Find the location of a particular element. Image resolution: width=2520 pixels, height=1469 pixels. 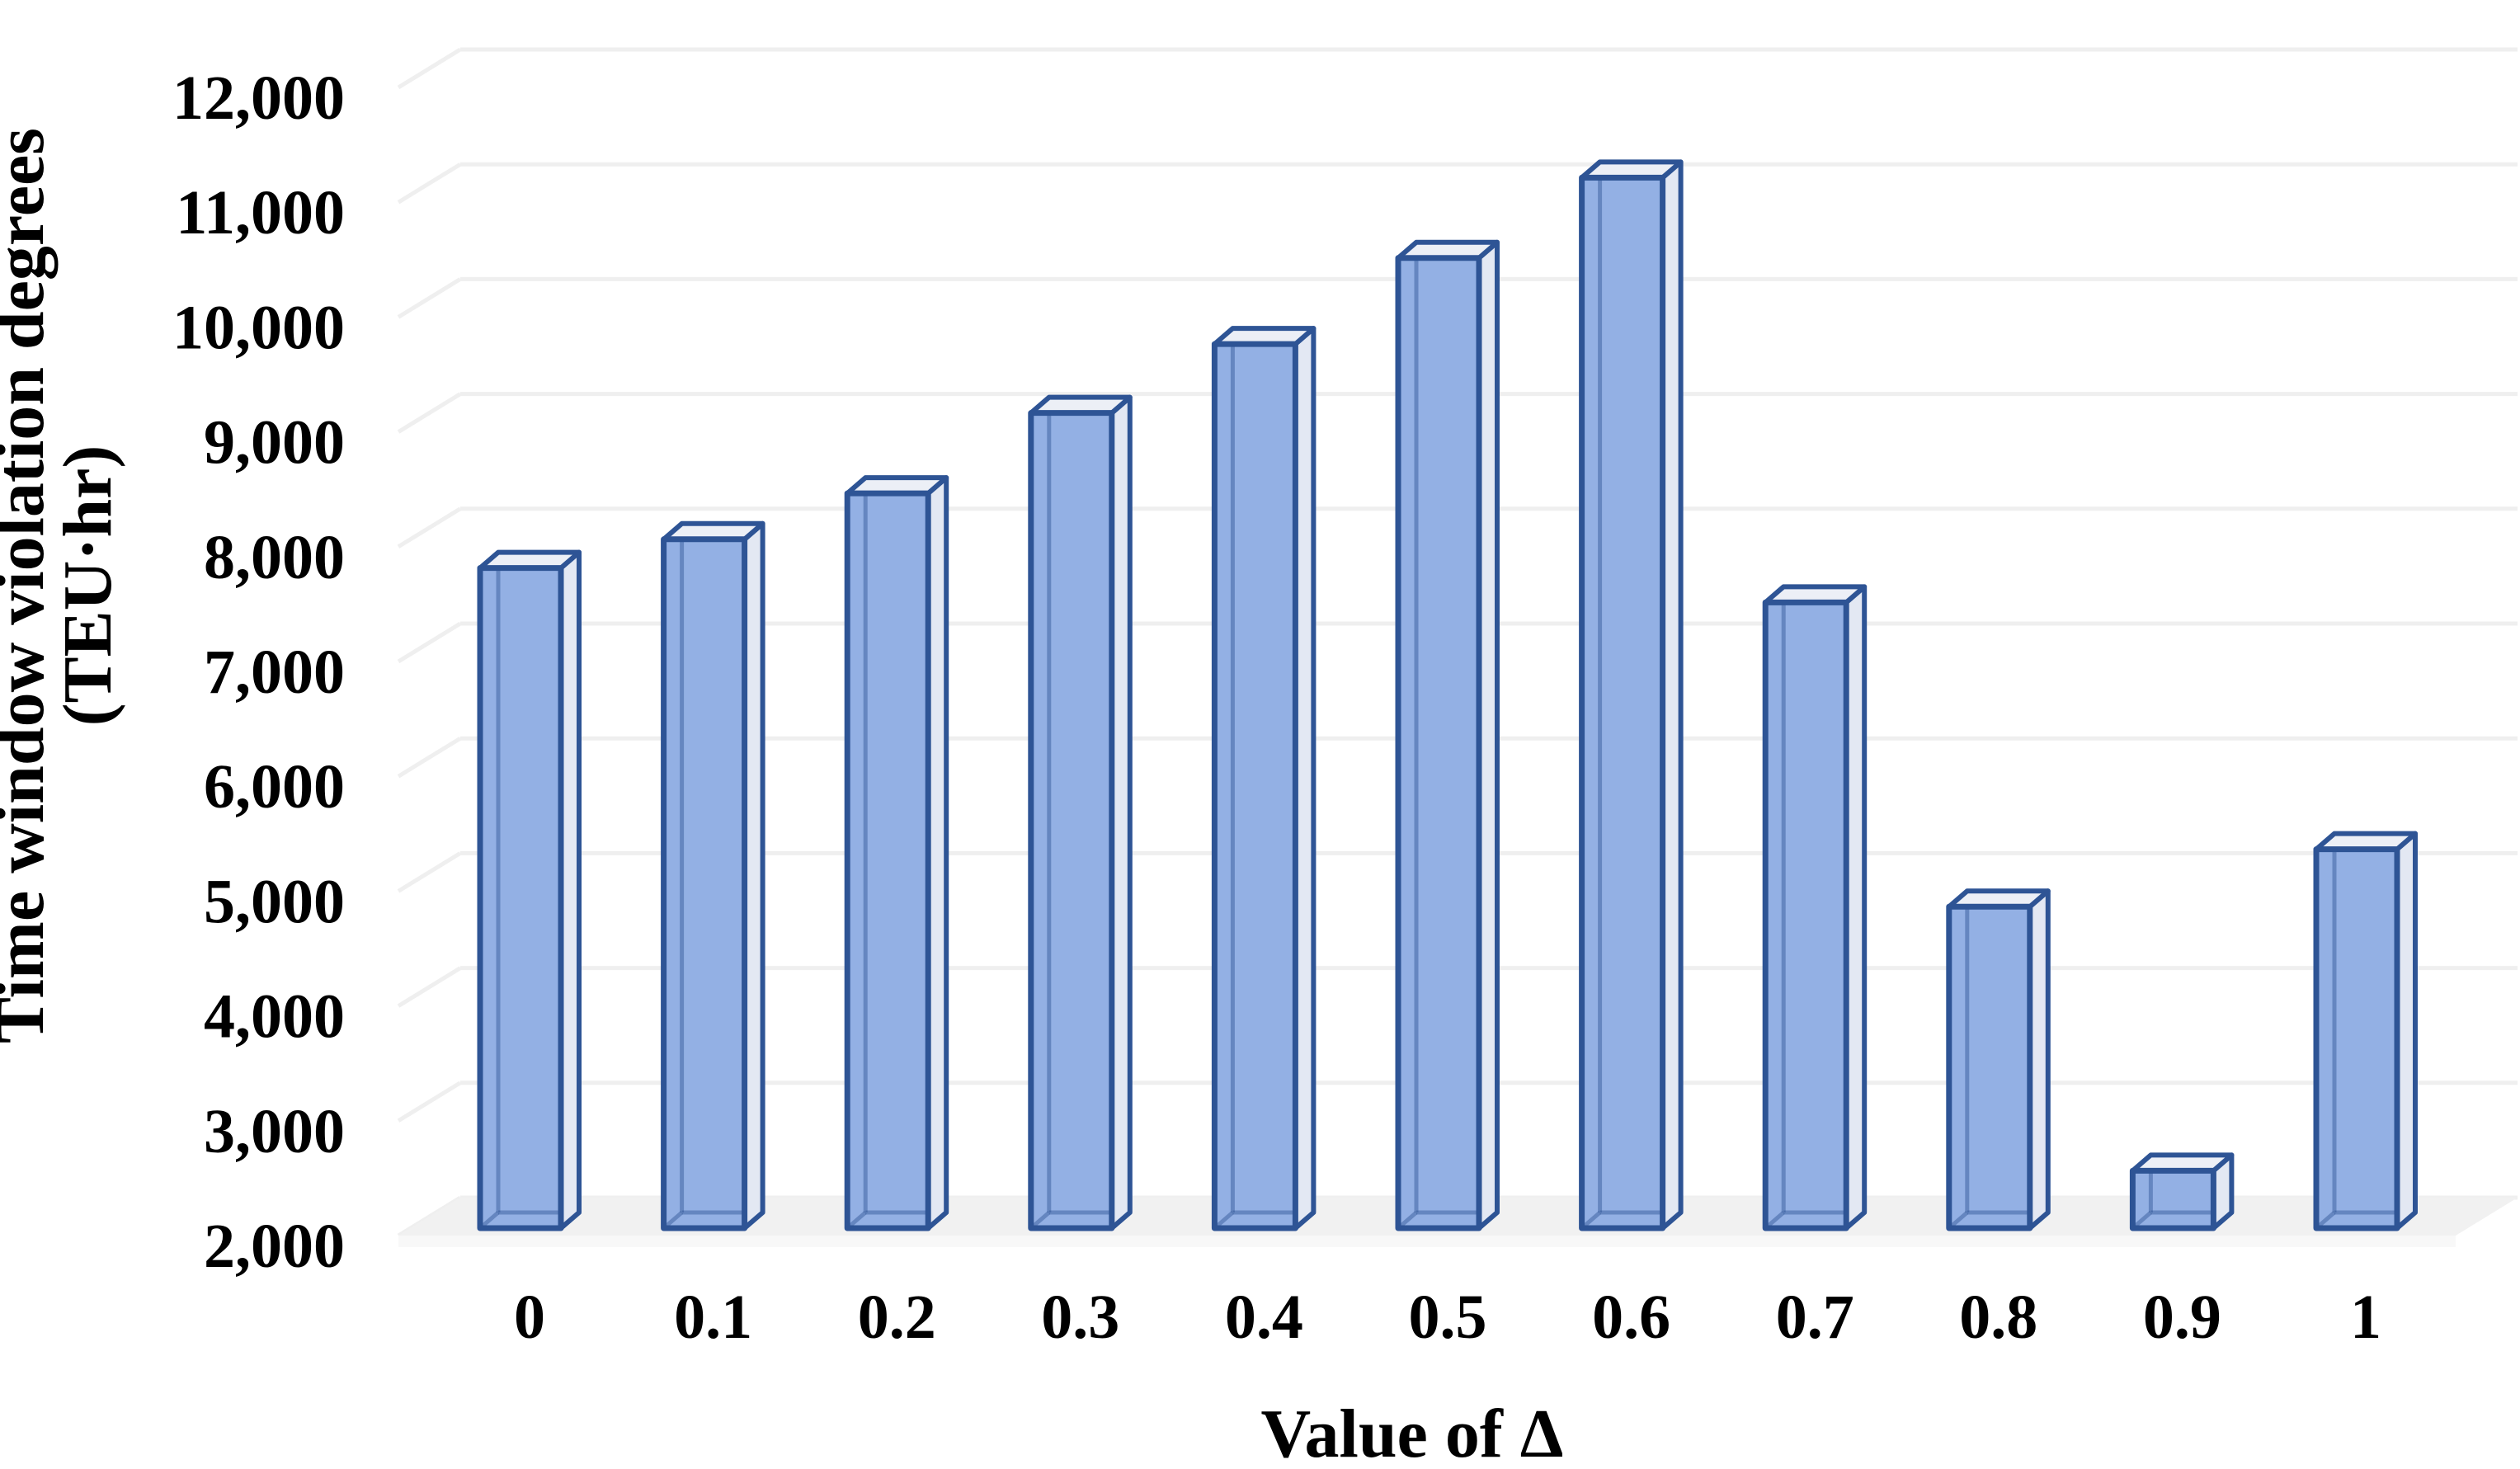

y-tick-2,000: 2,000 is located at coordinates (274, 1247).